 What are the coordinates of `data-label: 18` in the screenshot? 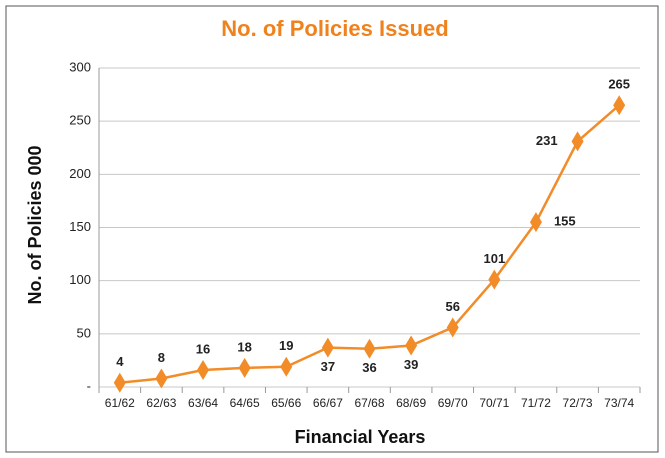 It's located at (244, 346).